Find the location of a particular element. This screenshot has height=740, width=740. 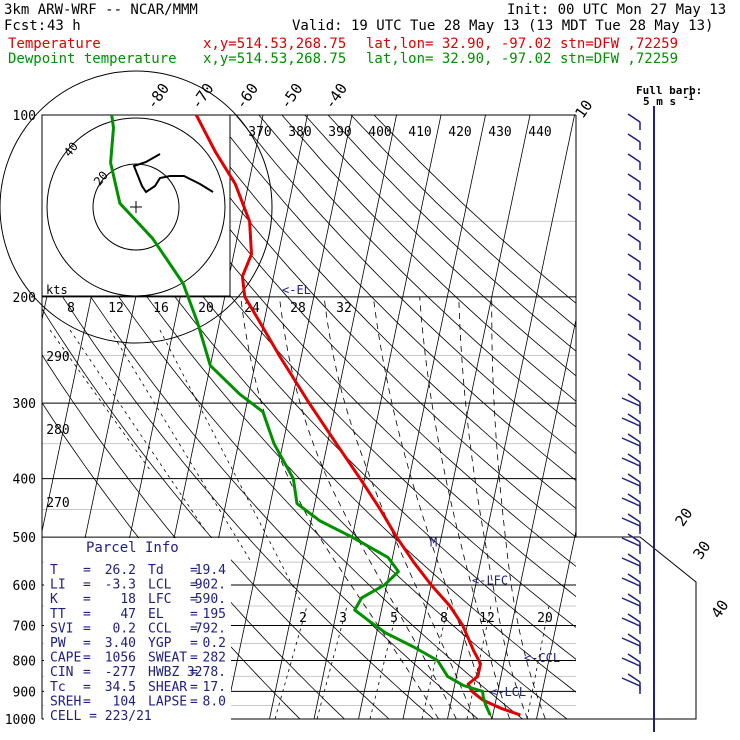

hodograph-speed-label: 12 is located at coordinates (116, 308).